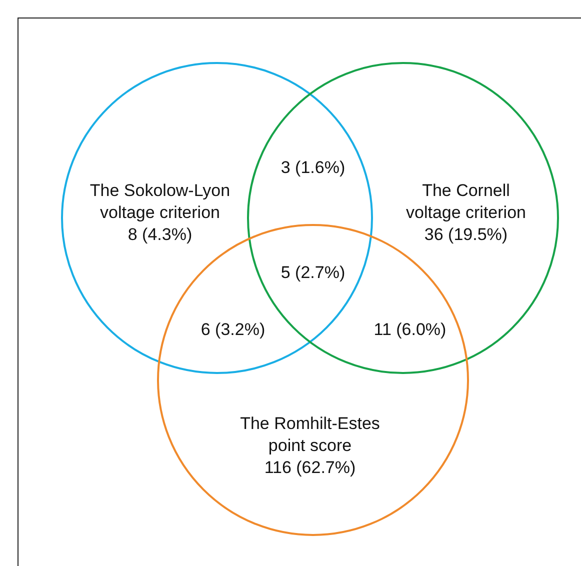 This screenshot has width=581, height=566. Describe the element at coordinates (466, 201) in the screenshot. I see `category-label: The Cornell voltage criterion` at that location.